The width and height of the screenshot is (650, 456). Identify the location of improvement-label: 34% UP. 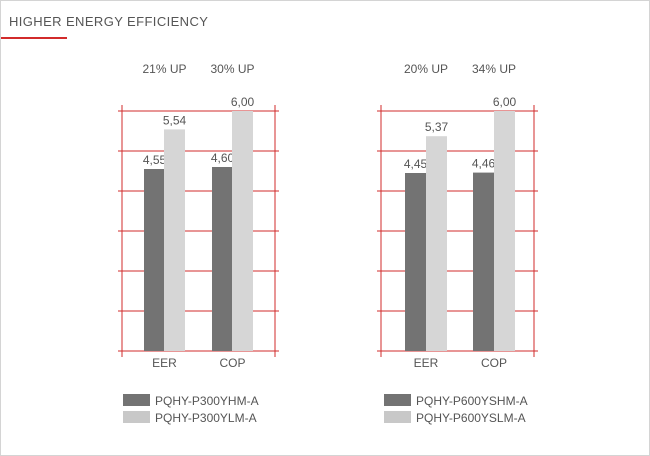
(494, 69).